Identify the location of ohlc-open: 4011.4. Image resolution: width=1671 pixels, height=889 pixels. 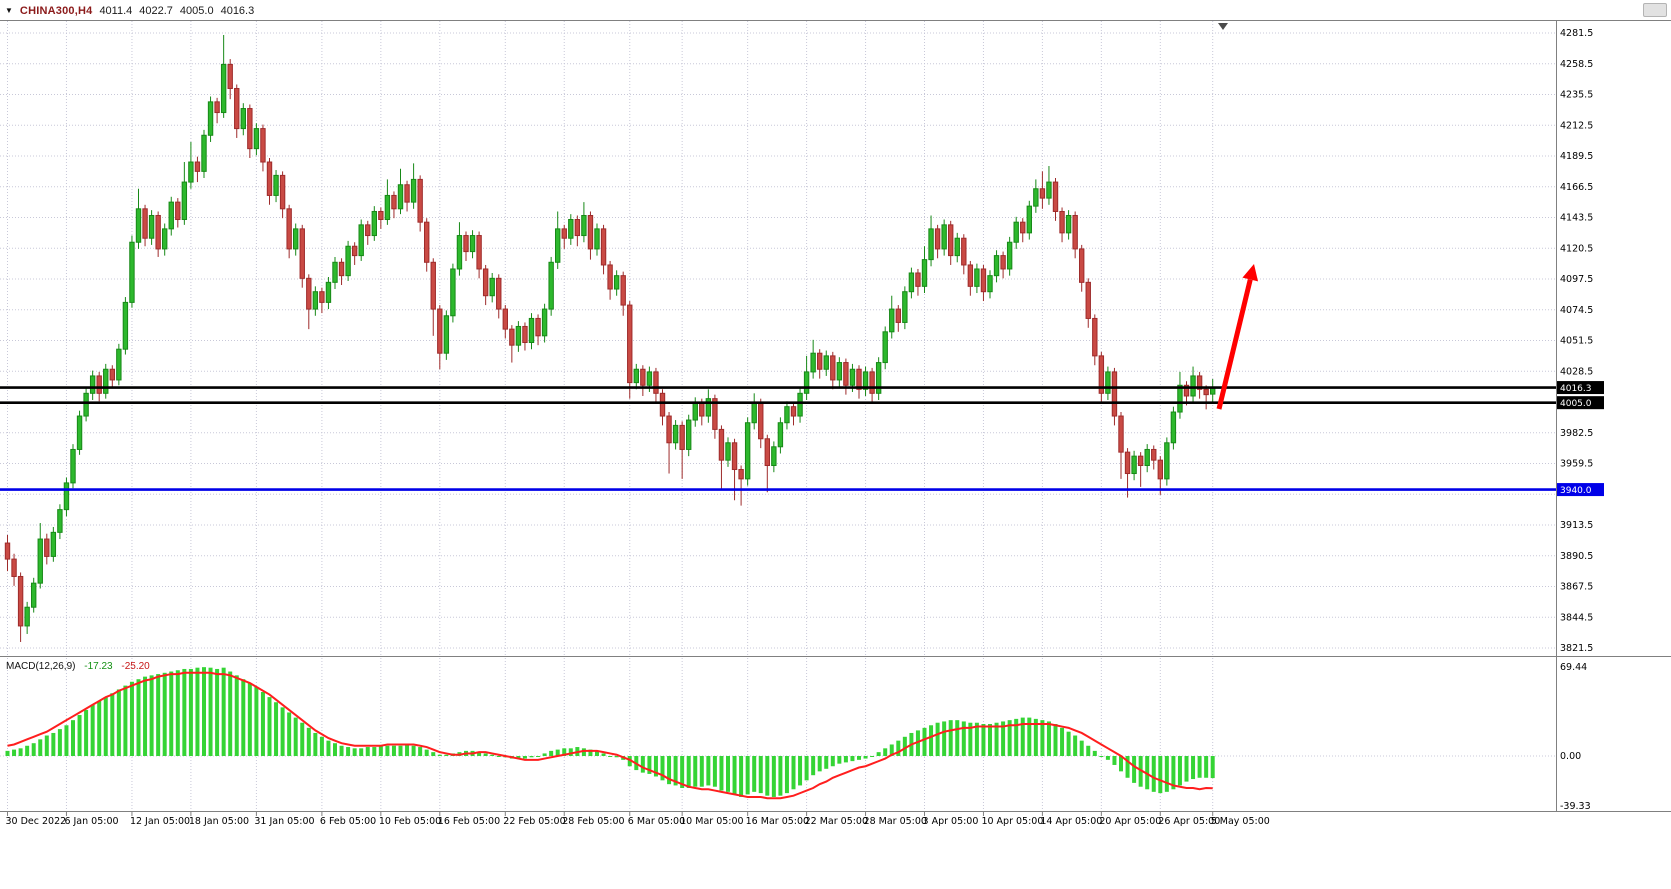
(116, 10).